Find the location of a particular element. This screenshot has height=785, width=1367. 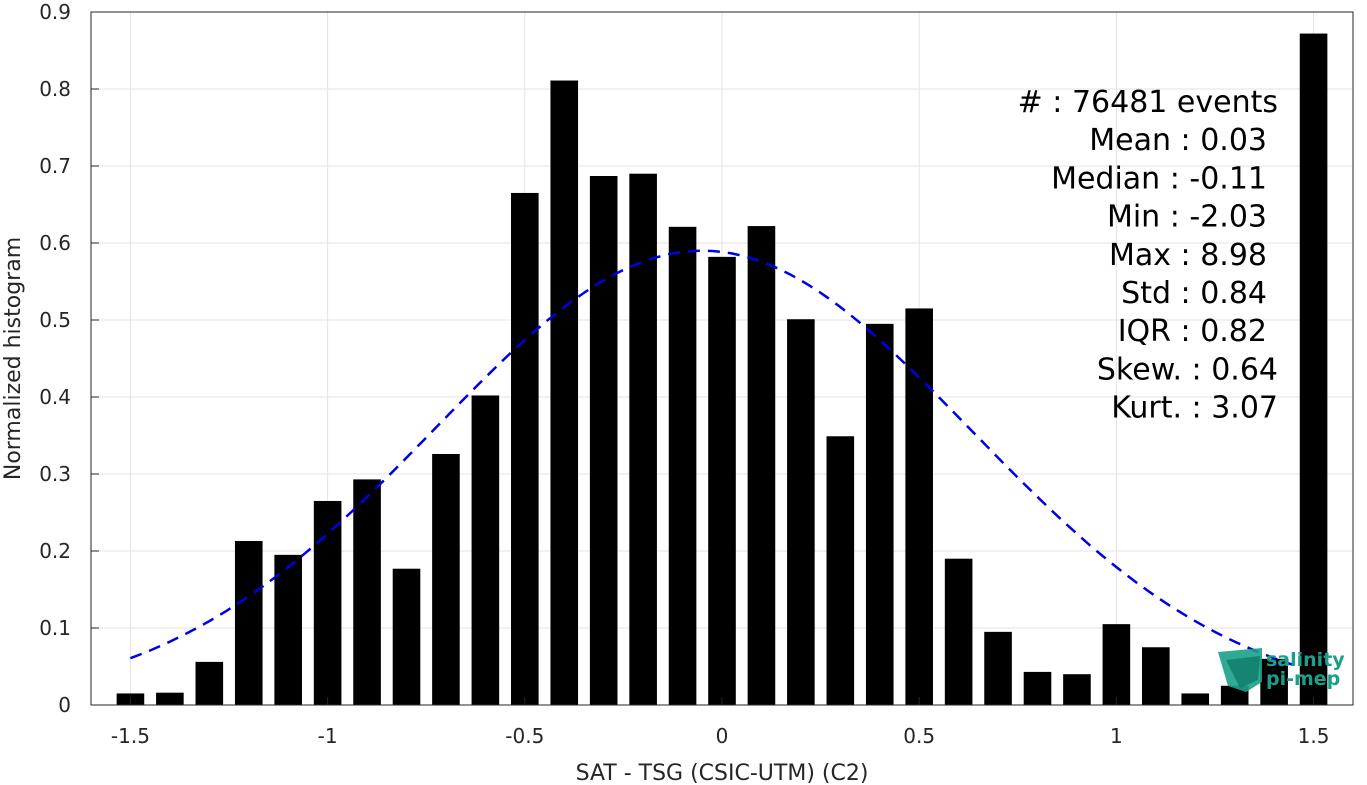

stat-line: Max : 8.98 is located at coordinates (1188, 255).